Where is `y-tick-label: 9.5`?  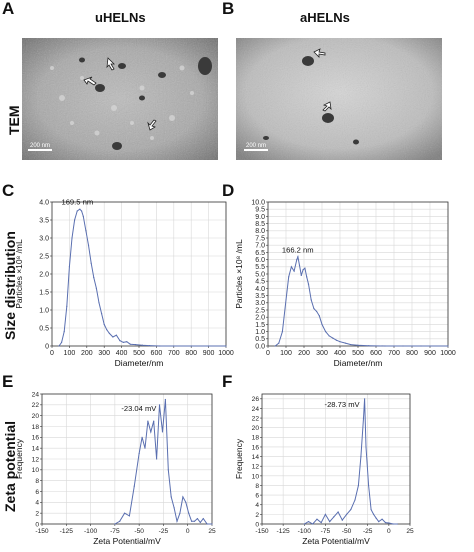
y-tick-label: 9.5 is located at coordinates (260, 210).